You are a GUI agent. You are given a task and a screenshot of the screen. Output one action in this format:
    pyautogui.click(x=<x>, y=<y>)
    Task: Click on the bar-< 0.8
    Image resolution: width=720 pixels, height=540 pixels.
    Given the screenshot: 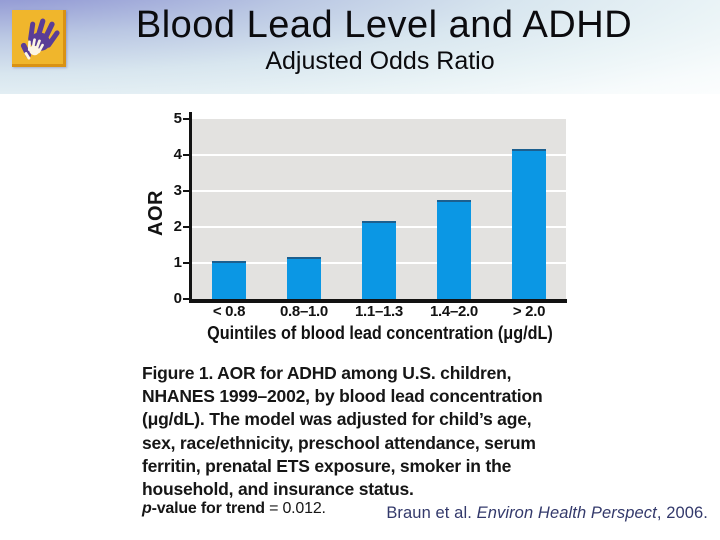 What is the action you would take?
    pyautogui.click(x=229, y=280)
    